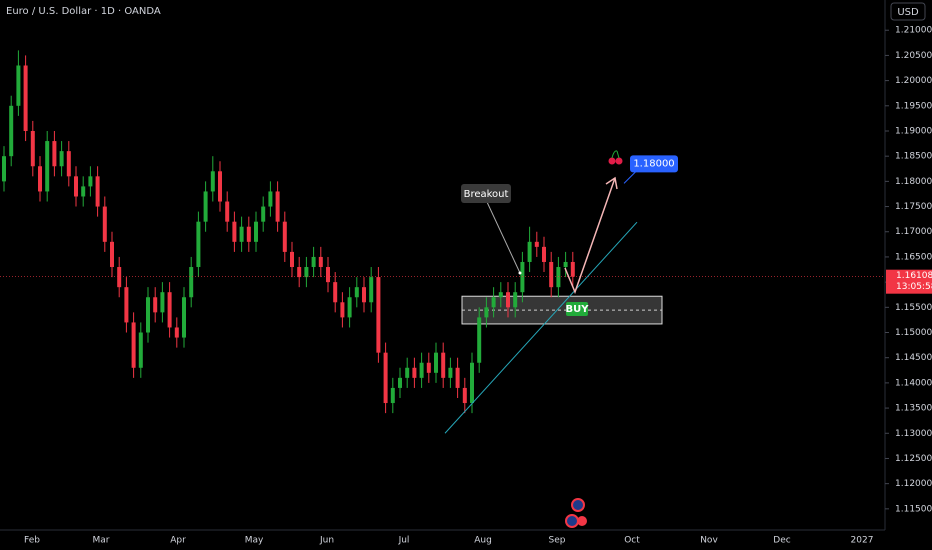 The height and width of the screenshot is (550, 932). I want to click on y-tick-label: 1.15000, so click(913, 333).